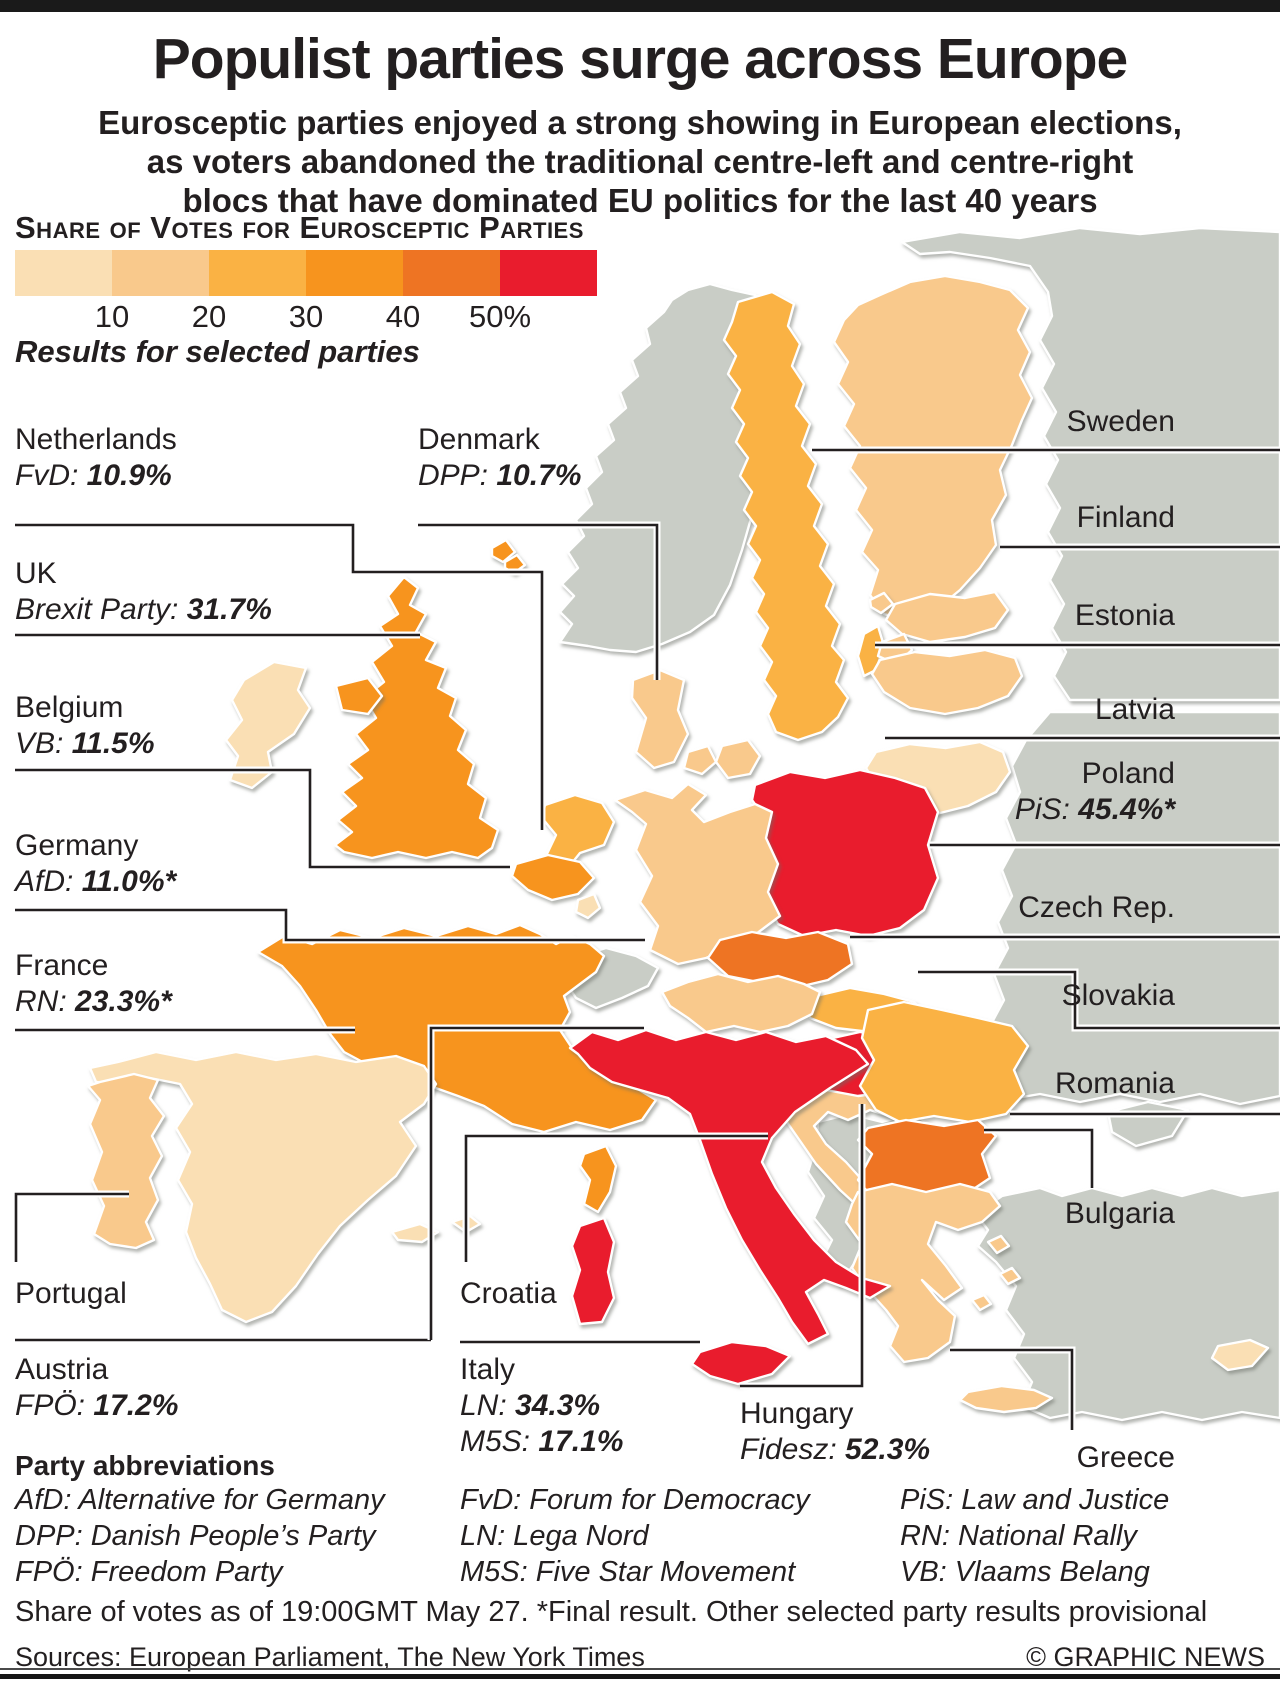  I want to click on map-denmark, so click(660, 719).